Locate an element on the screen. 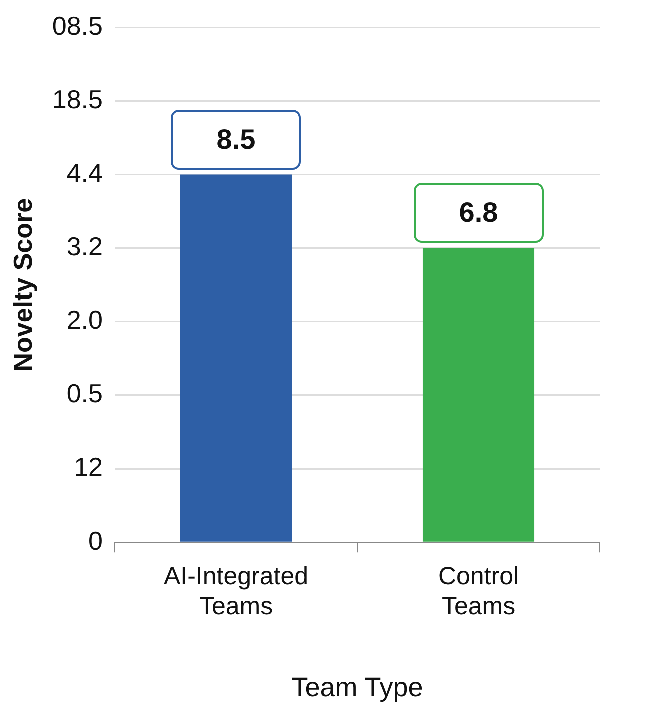 This screenshot has width=645, height=724. x-tick-label: AI-Integrated Teams is located at coordinates (236, 591).